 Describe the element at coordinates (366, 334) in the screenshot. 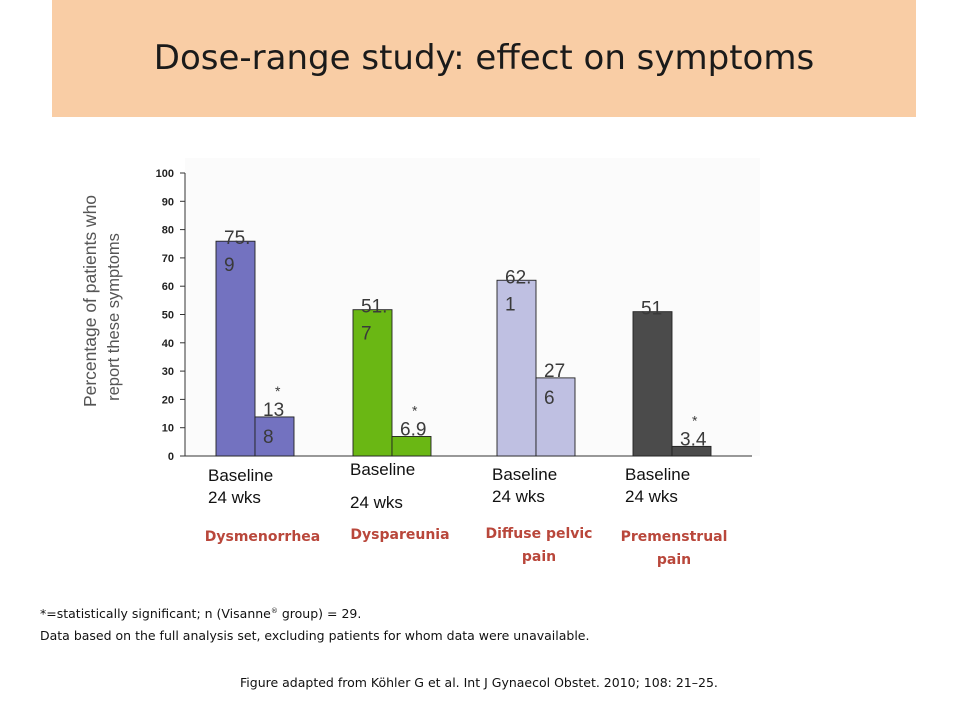

I see `data-label-baseline: 7` at that location.